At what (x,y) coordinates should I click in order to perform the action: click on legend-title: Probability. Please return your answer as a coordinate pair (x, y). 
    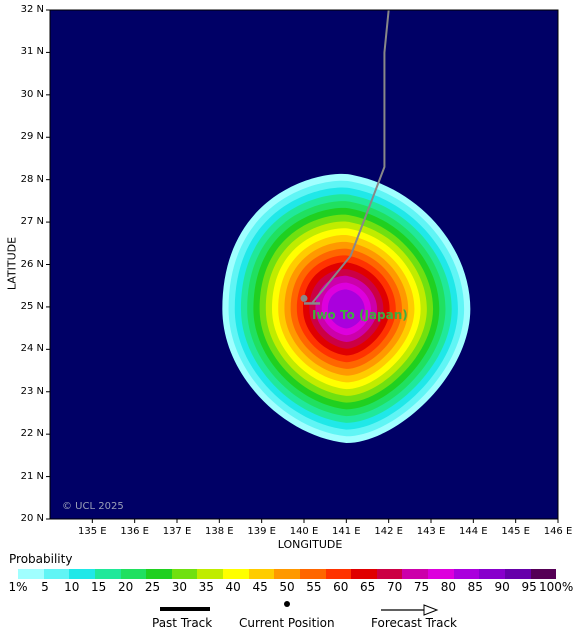
    Looking at the image, I should click on (41, 559).